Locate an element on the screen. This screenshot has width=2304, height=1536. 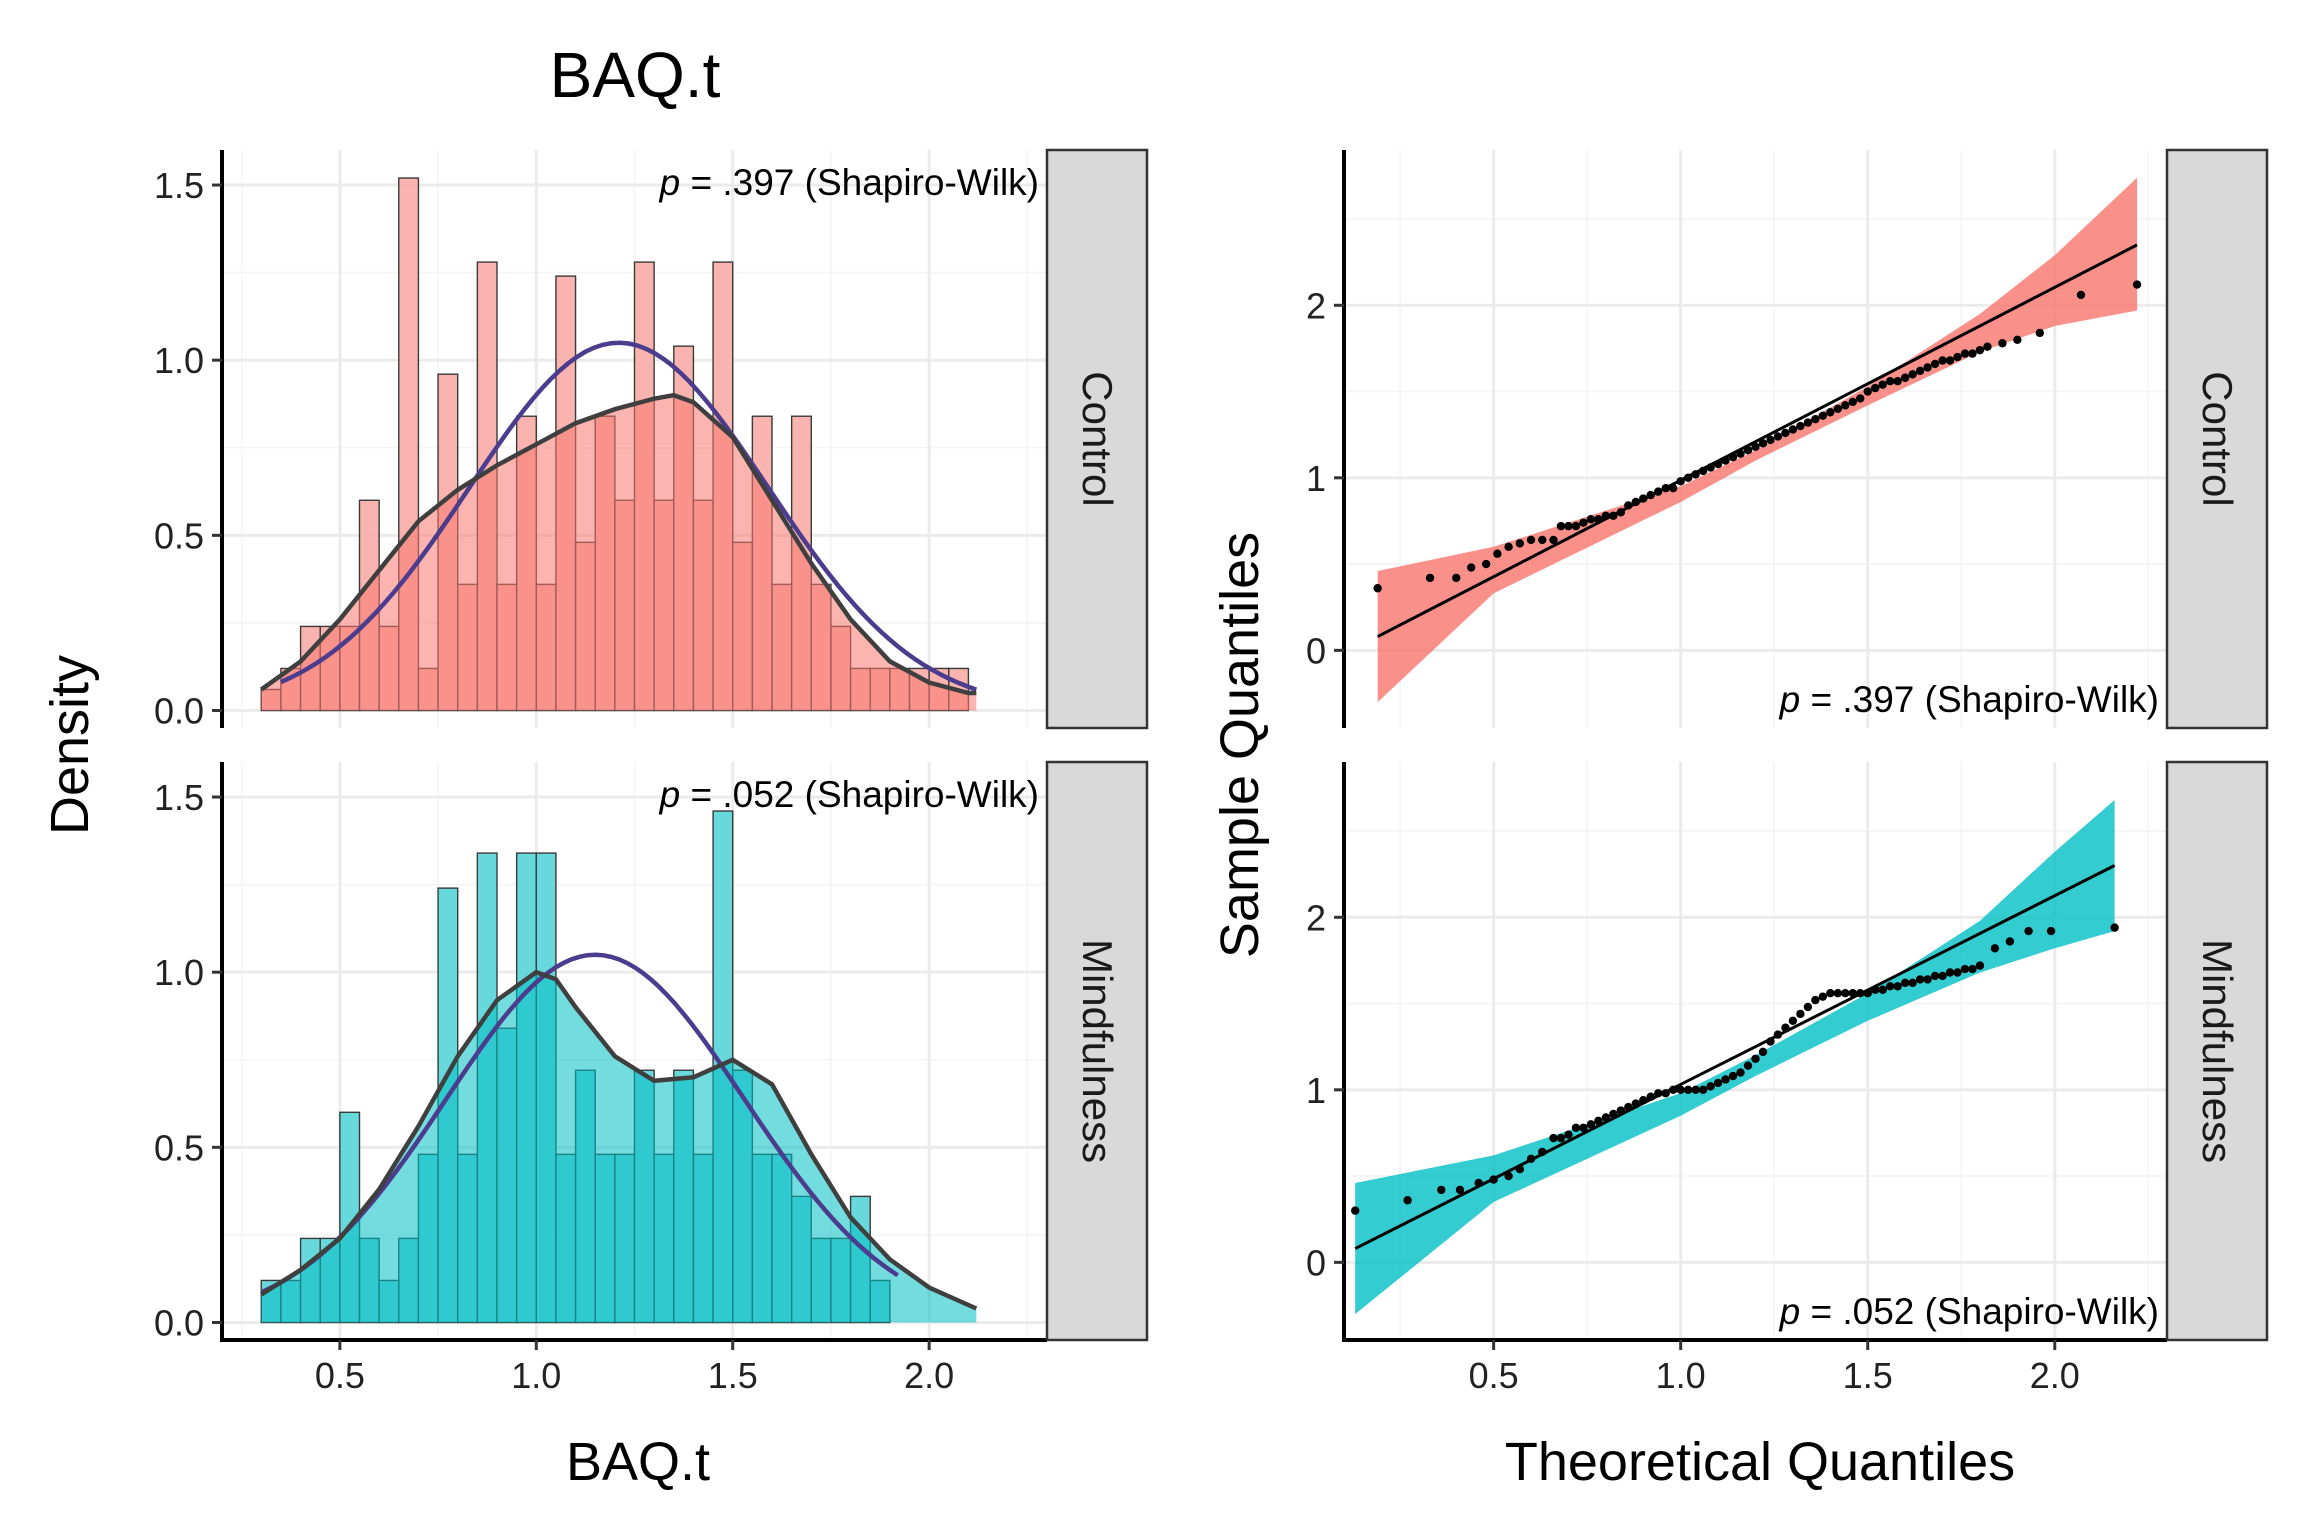
x-tick-label: 1.0 is located at coordinates (536, 1375).